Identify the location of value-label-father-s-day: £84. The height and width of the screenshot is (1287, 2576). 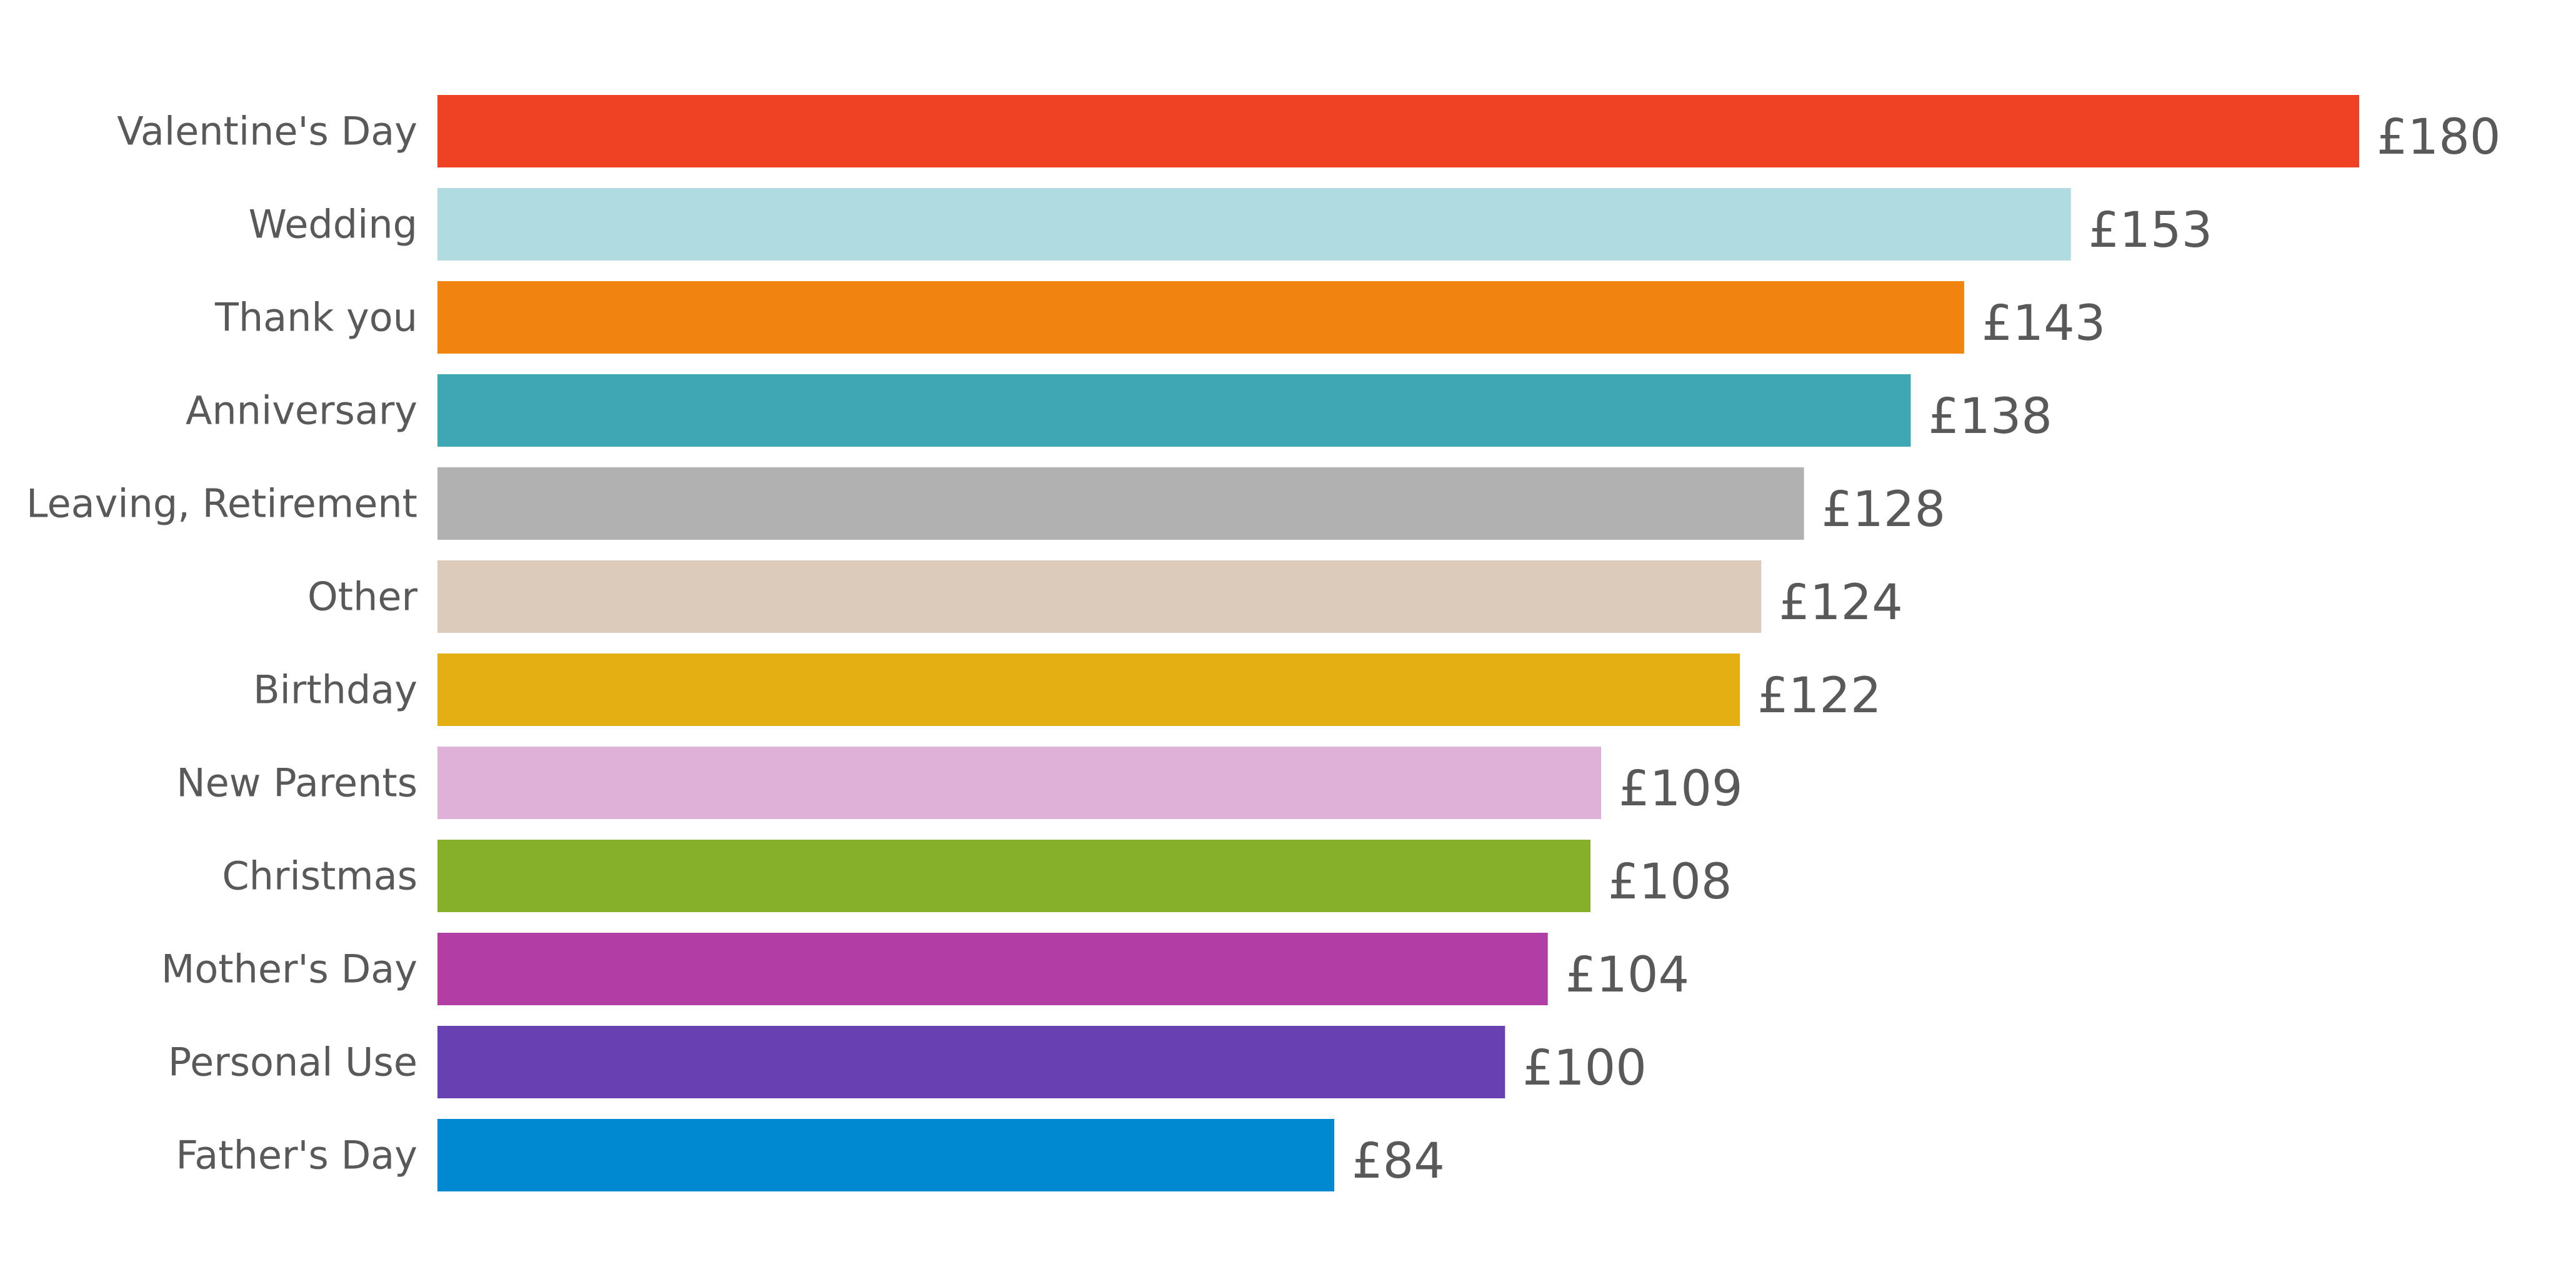
(1398, 1161).